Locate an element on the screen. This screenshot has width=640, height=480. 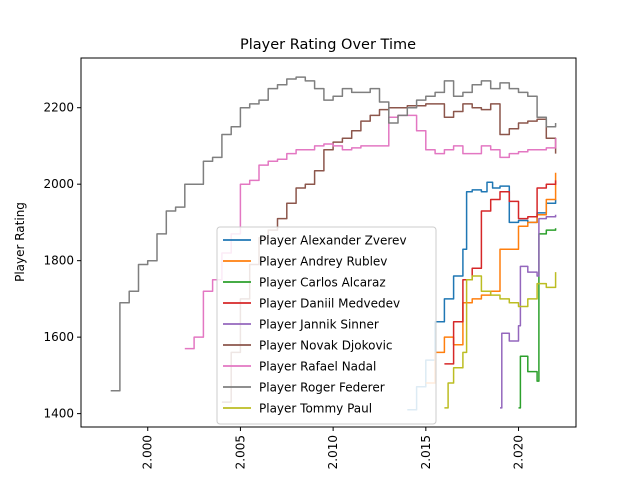
y-tick-label: 1400 is located at coordinates (58, 414).